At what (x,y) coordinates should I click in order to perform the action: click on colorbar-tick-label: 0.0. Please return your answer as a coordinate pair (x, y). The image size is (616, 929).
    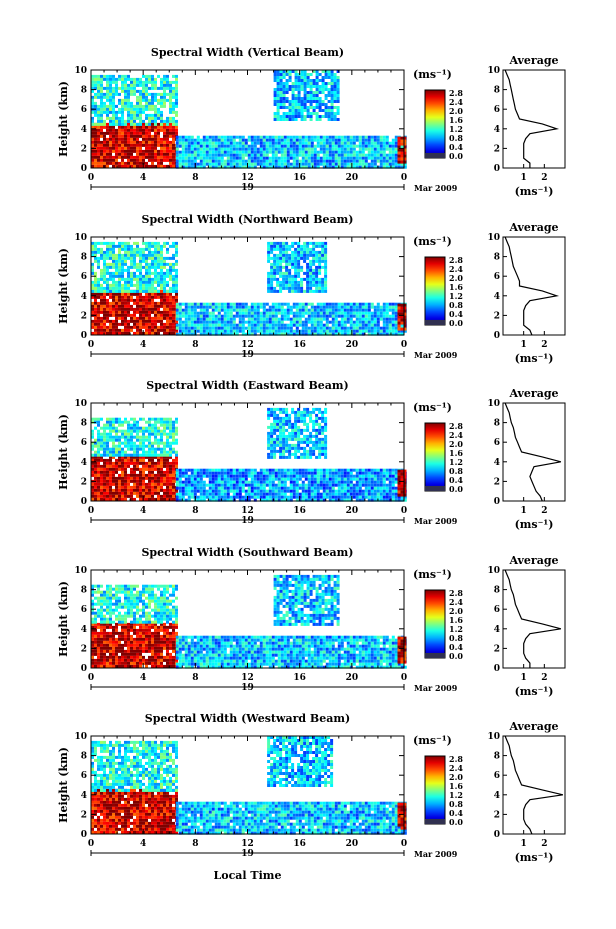
    Looking at the image, I should click on (456, 156).